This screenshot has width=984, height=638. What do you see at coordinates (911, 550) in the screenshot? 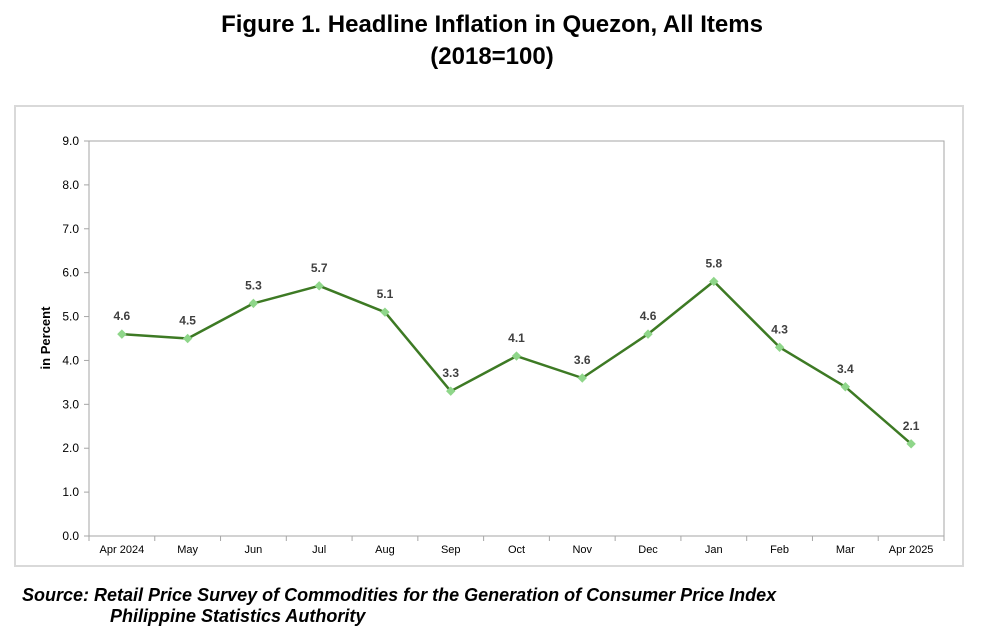
I see `x-tick-label: Apr 2025` at bounding box center [911, 550].